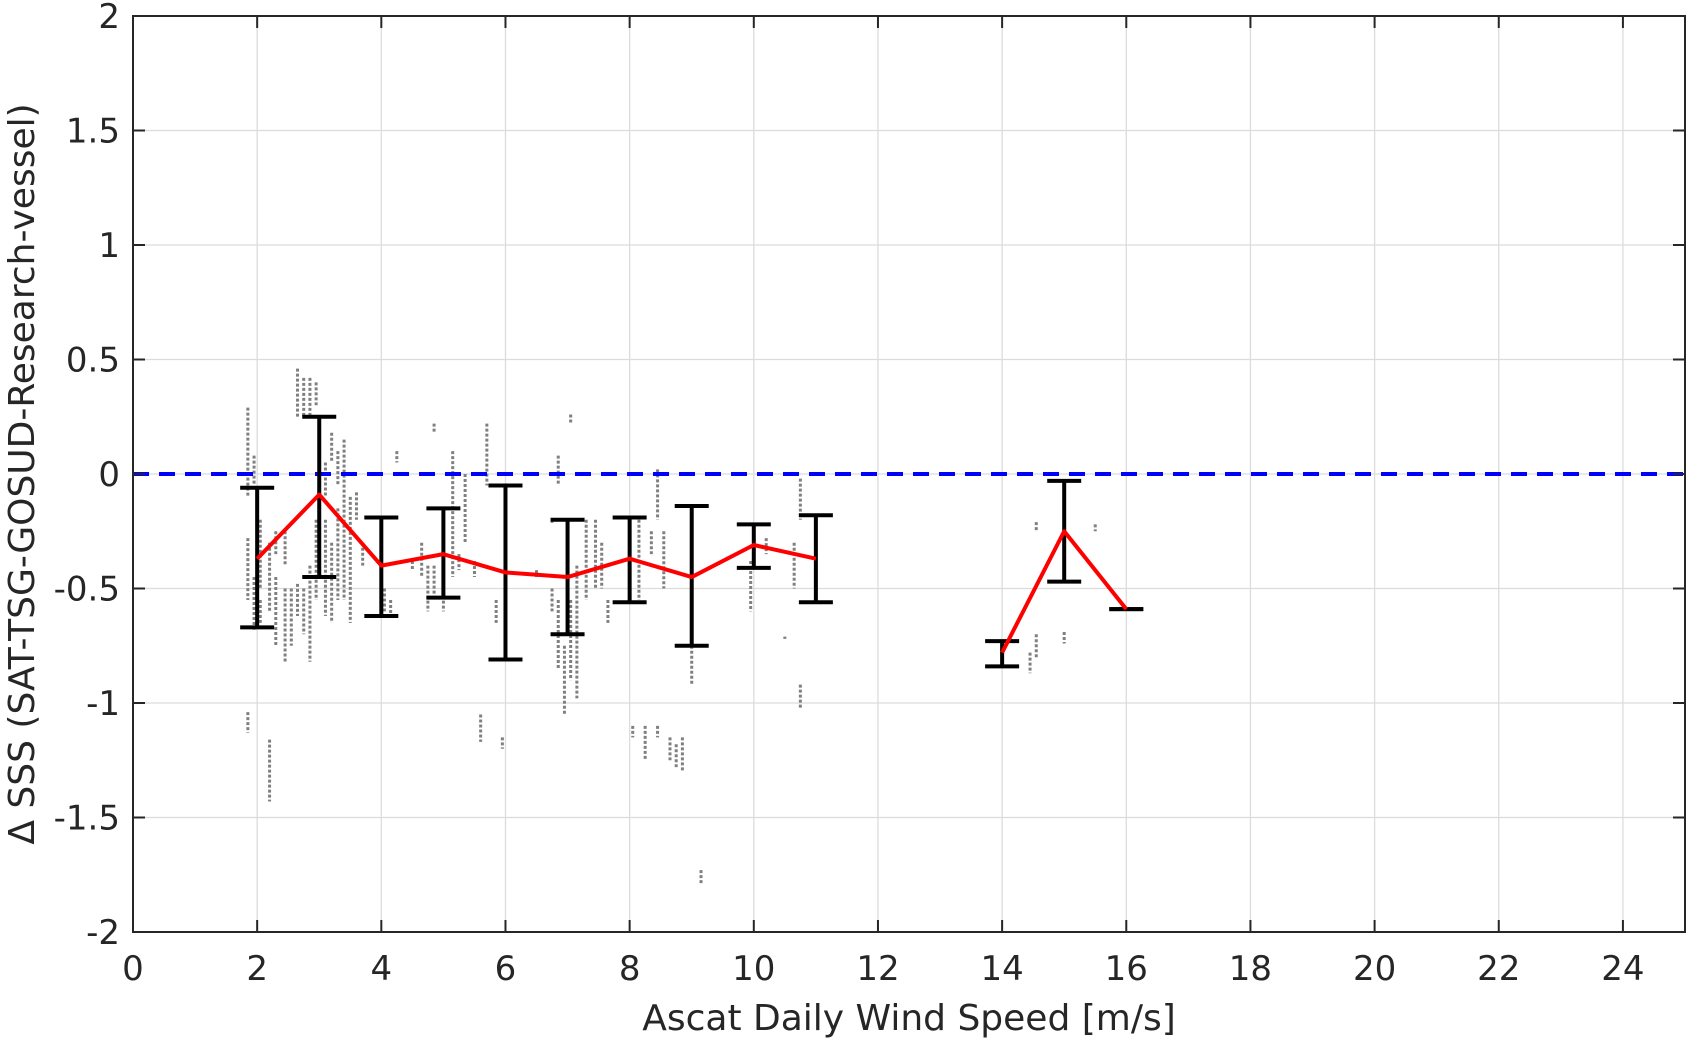  I want to click on x-tick-label: 14, so click(1001, 969).